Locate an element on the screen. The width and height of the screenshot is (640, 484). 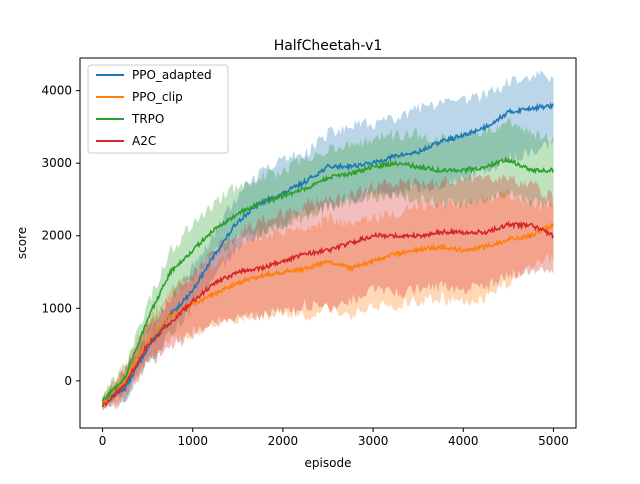
y-tick-label: 1000 is located at coordinates (56, 308).